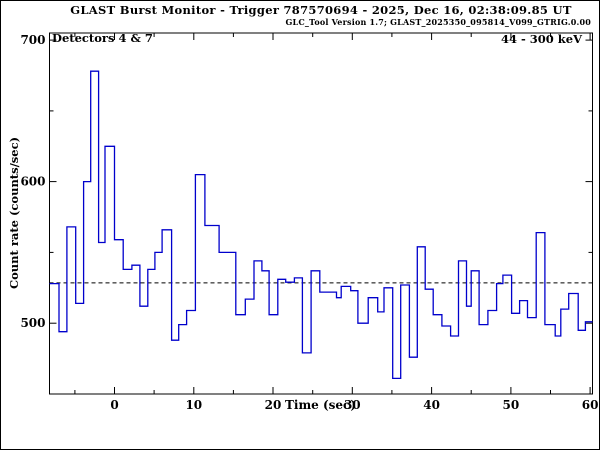 The height and width of the screenshot is (450, 600). What do you see at coordinates (32, 323) in the screenshot?
I see `y-tick-label: 500` at bounding box center [32, 323].